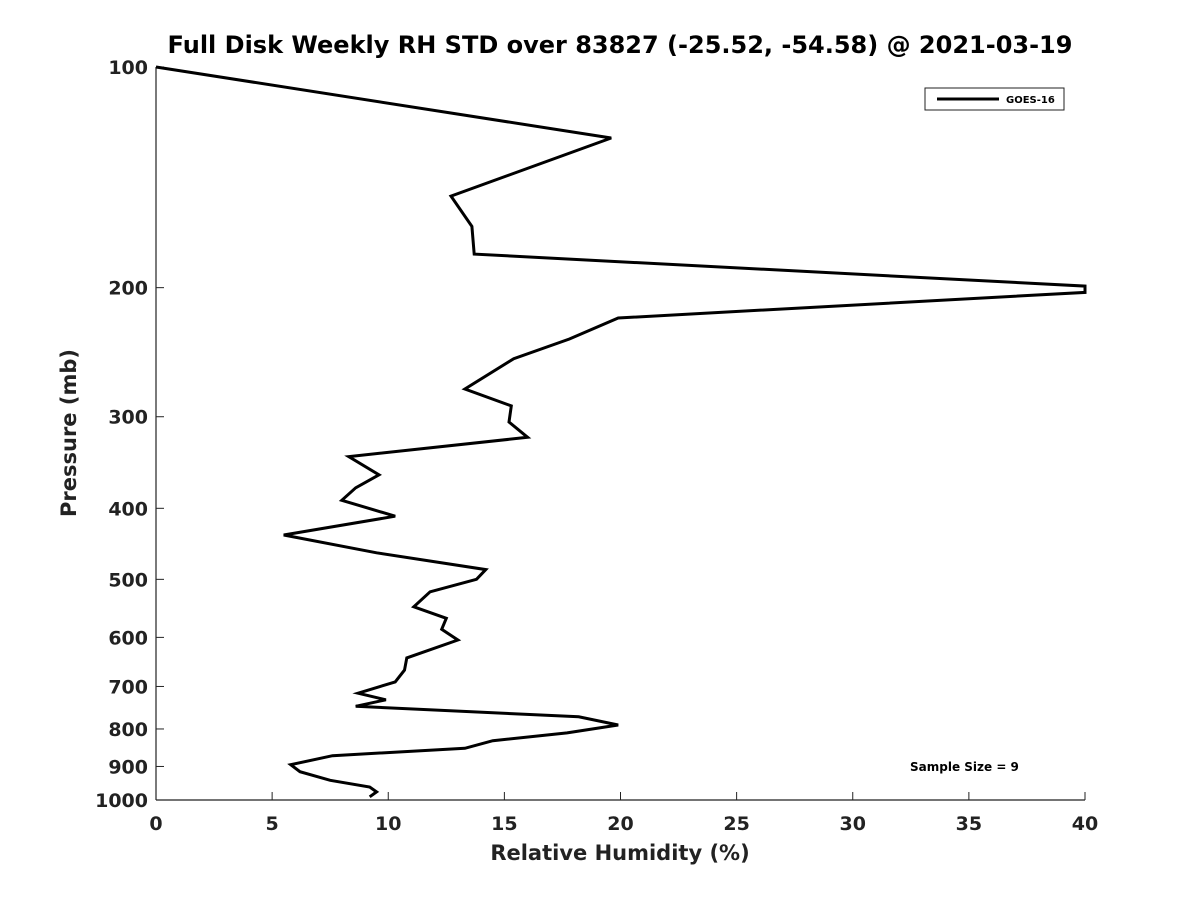 This screenshot has width=1200, height=900. What do you see at coordinates (1030, 100) in the screenshot?
I see `legend-label-goes-16: GOES-16` at bounding box center [1030, 100].